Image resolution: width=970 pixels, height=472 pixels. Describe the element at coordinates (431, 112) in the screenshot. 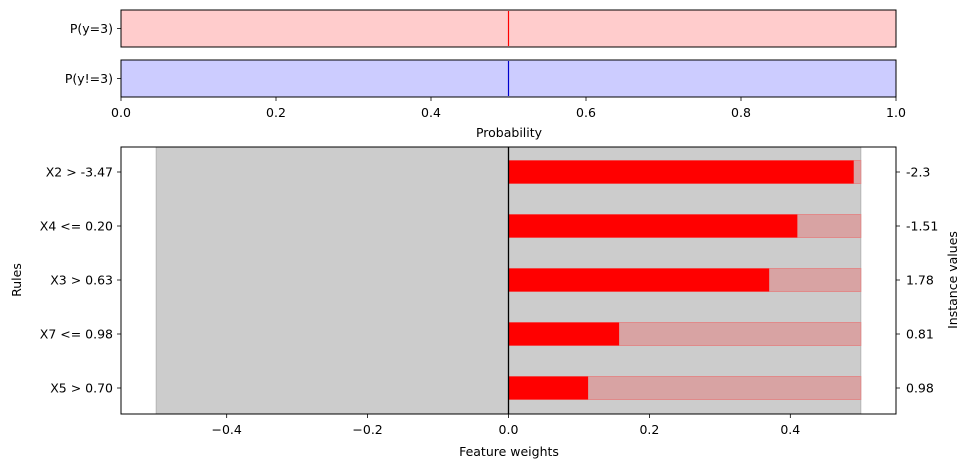

I see `probability-tick-label: 0.4` at that location.